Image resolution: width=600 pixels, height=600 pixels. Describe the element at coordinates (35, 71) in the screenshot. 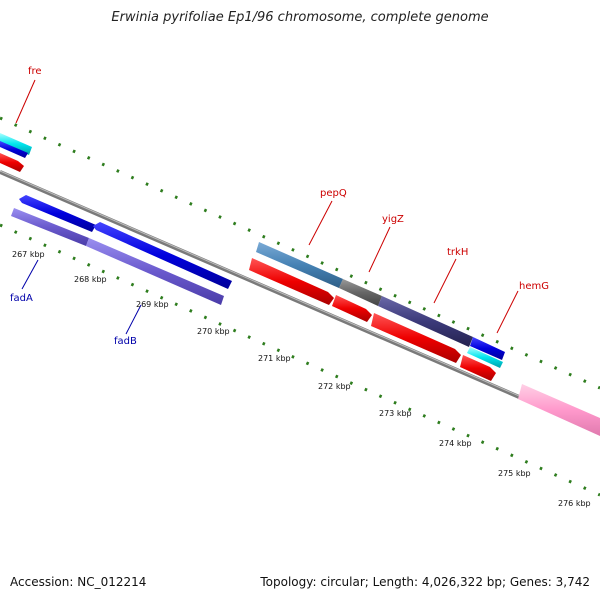

I see `gene-label-fre: fre` at that location.